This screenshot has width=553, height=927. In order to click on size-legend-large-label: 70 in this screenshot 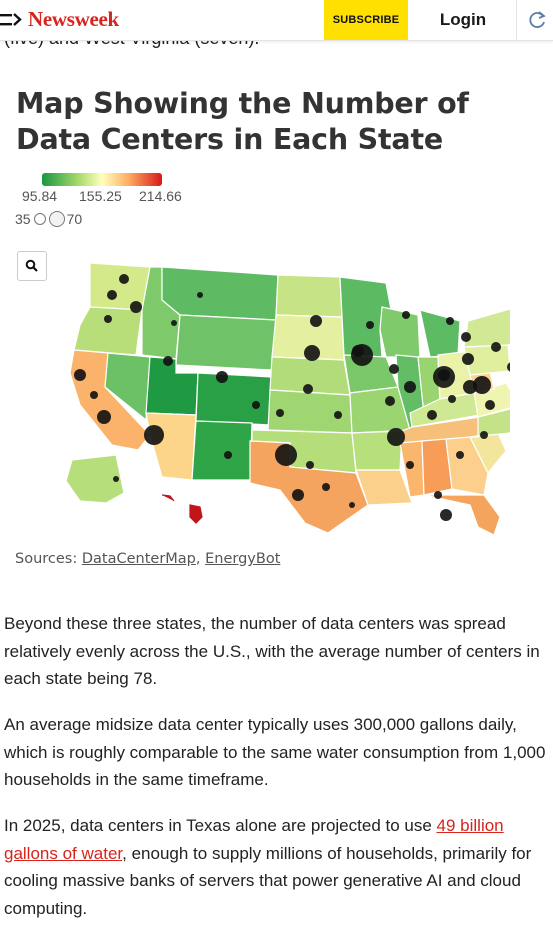, I will do `click(74, 219)`.